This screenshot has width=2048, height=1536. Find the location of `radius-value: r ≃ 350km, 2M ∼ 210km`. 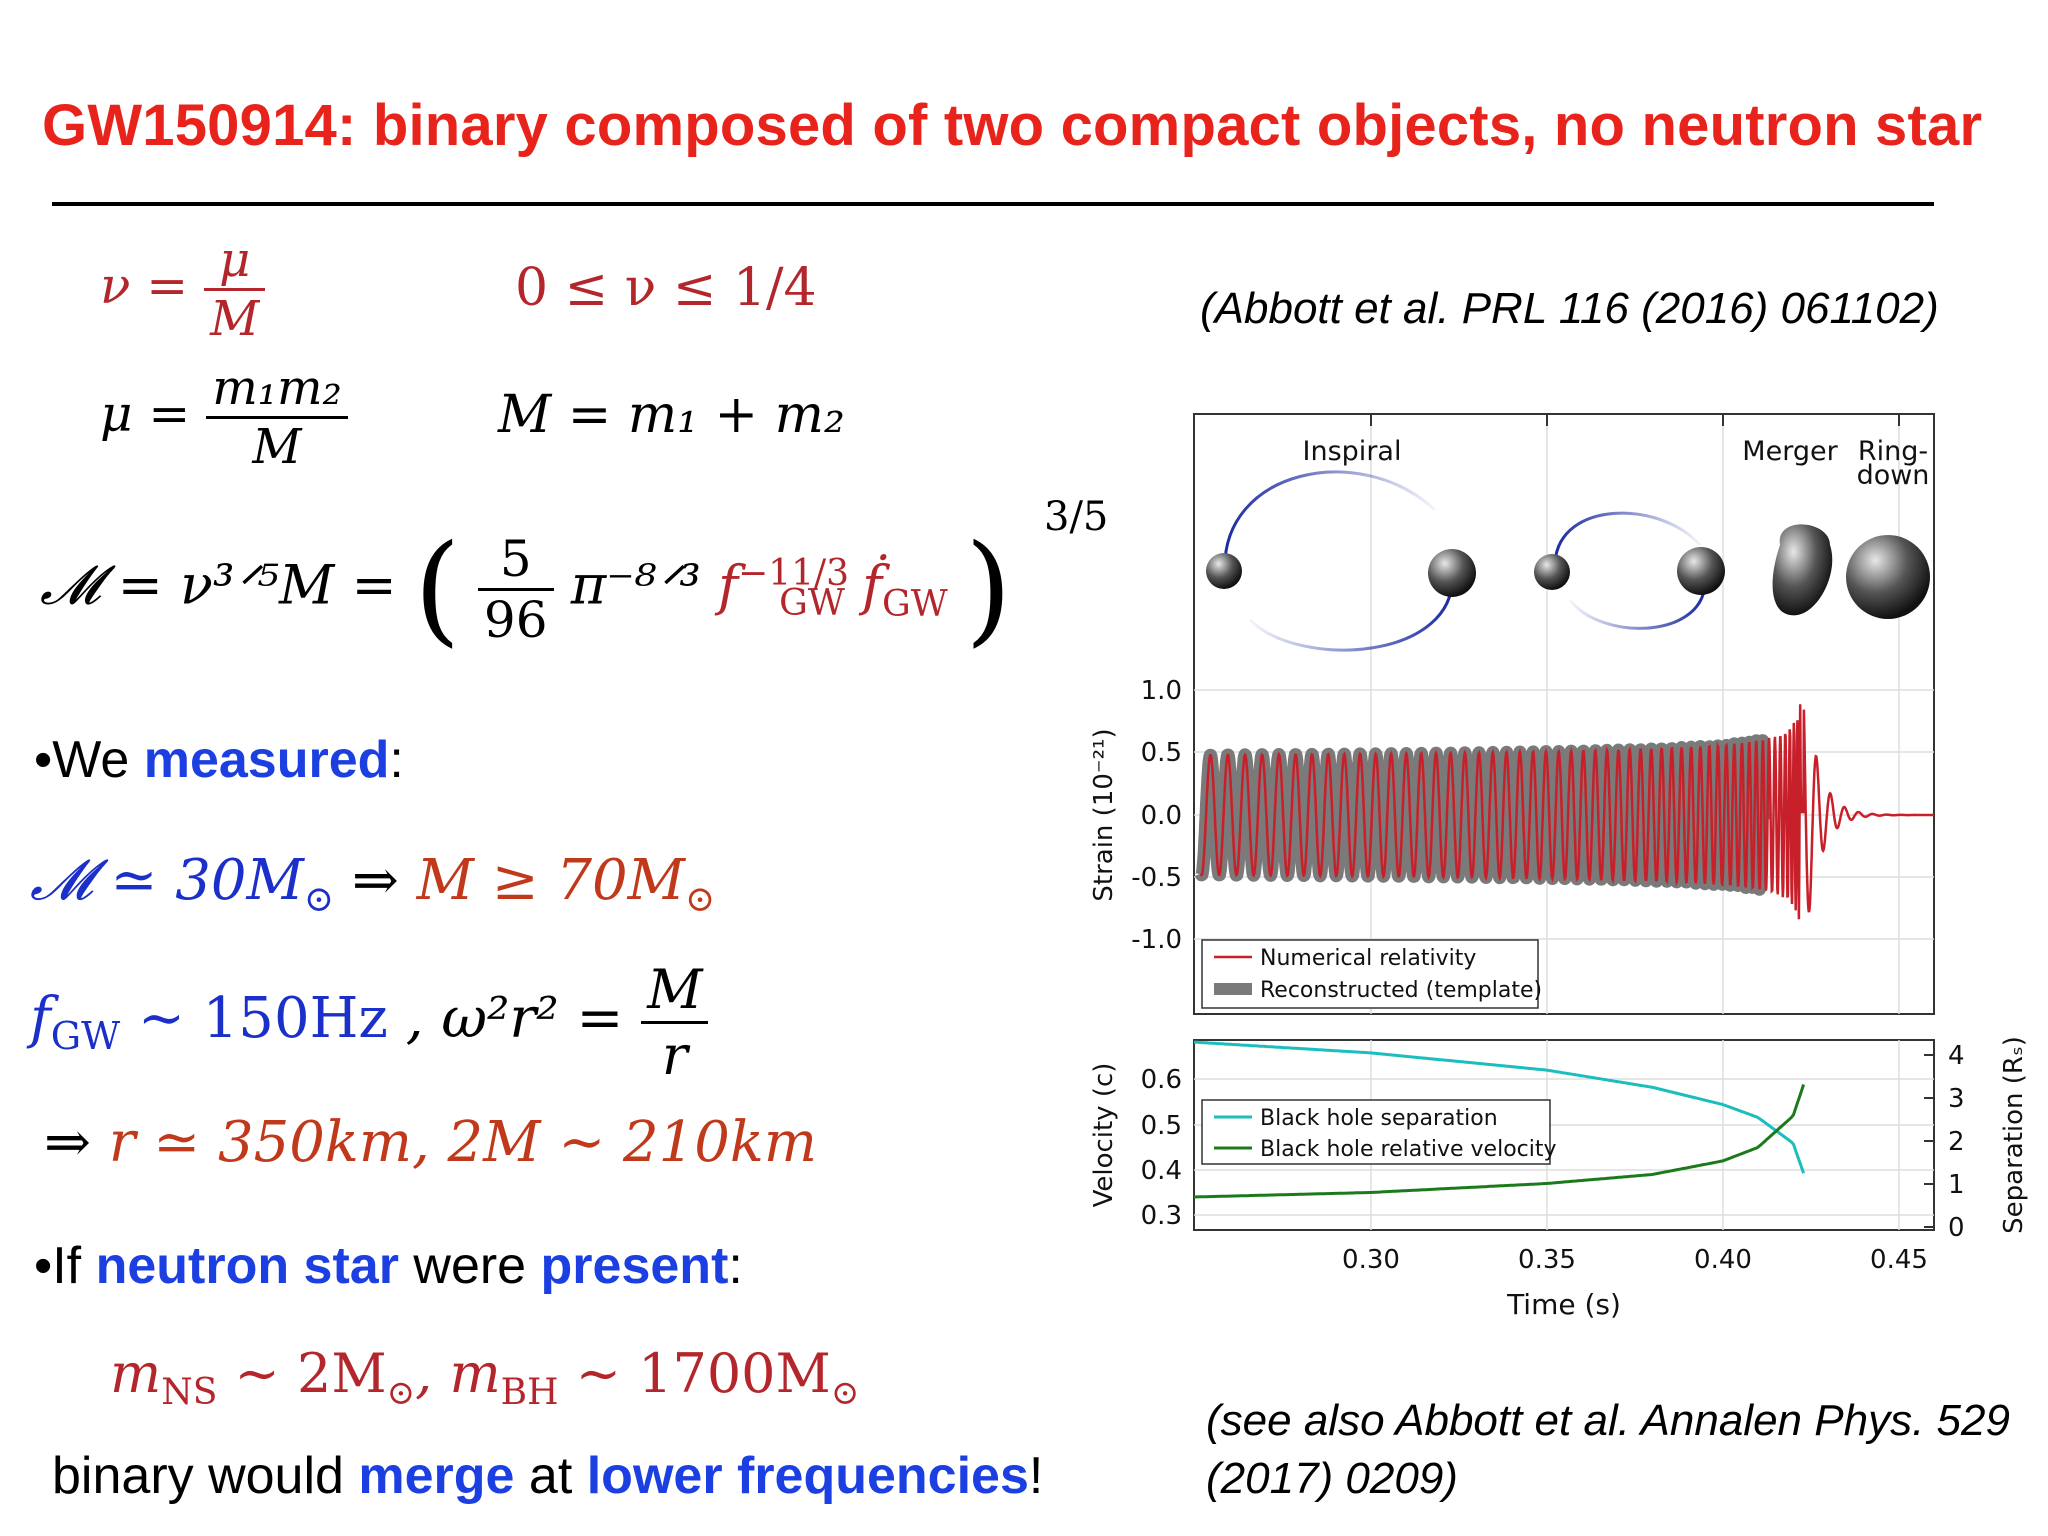

radius-value: r ≃ 350km, 2M ∼ 210km is located at coordinates (462, 1142).